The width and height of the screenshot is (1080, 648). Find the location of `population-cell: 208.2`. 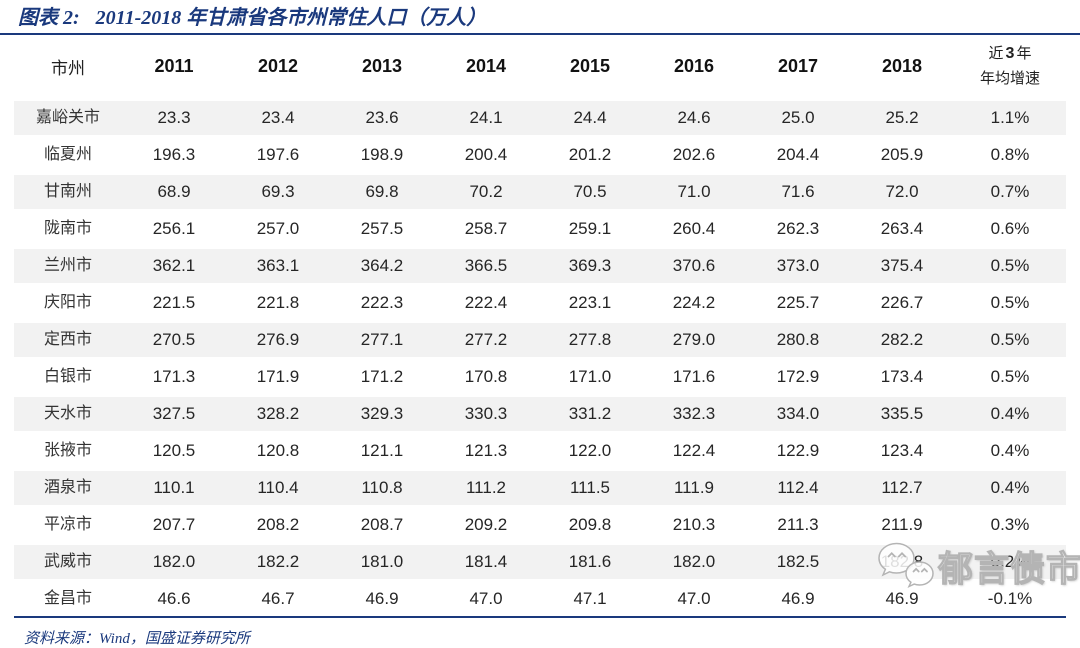

population-cell: 208.2 is located at coordinates (278, 524).